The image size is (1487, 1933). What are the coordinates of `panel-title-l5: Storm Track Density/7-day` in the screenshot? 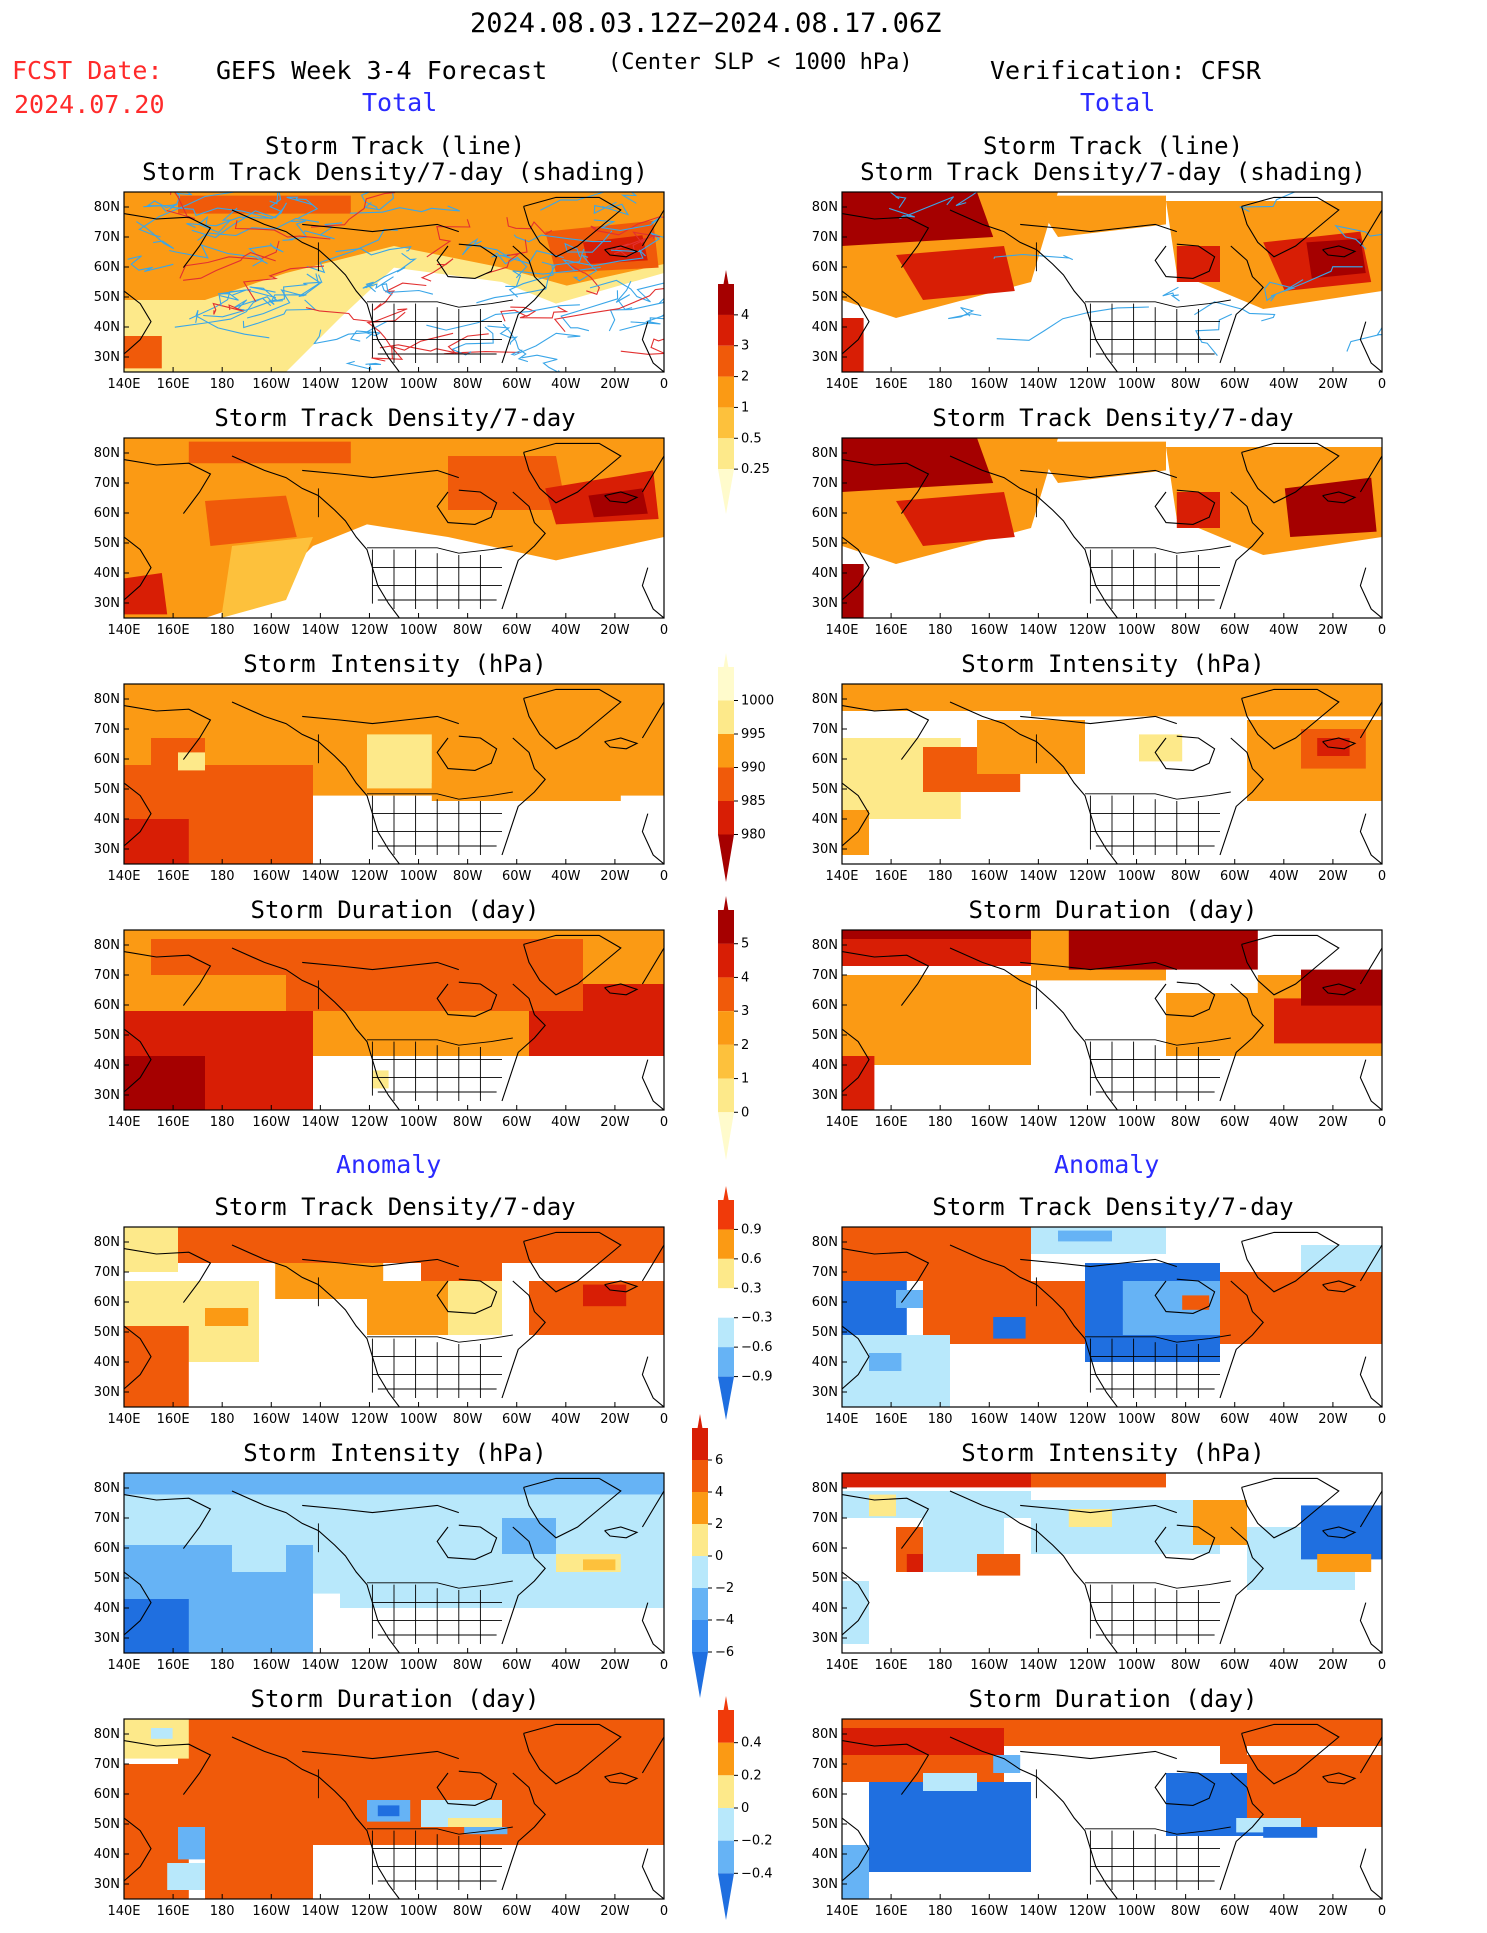 It's located at (395, 1207).